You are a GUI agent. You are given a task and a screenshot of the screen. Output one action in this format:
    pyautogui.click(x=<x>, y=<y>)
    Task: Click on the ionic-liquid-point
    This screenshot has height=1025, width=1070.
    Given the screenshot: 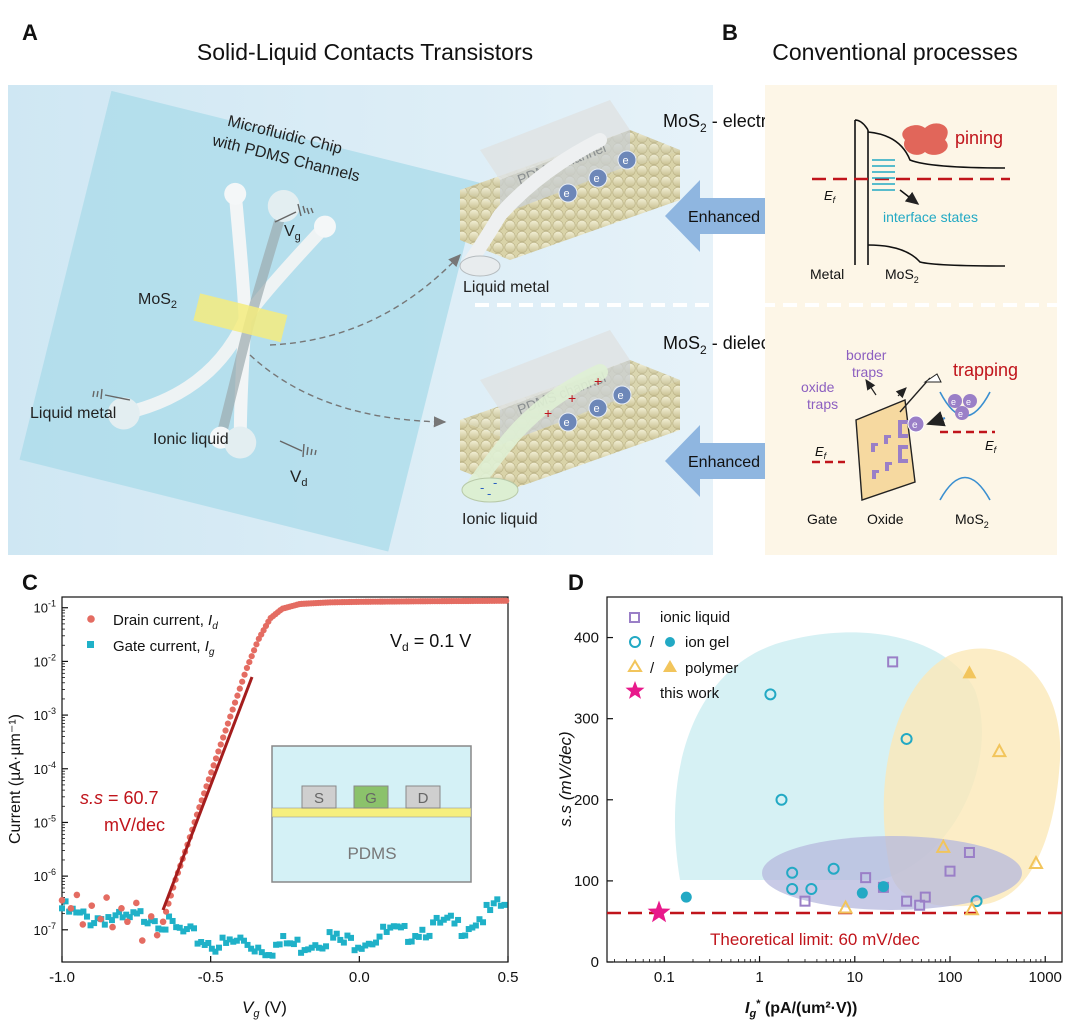 What is the action you would take?
    pyautogui.click(x=866, y=878)
    